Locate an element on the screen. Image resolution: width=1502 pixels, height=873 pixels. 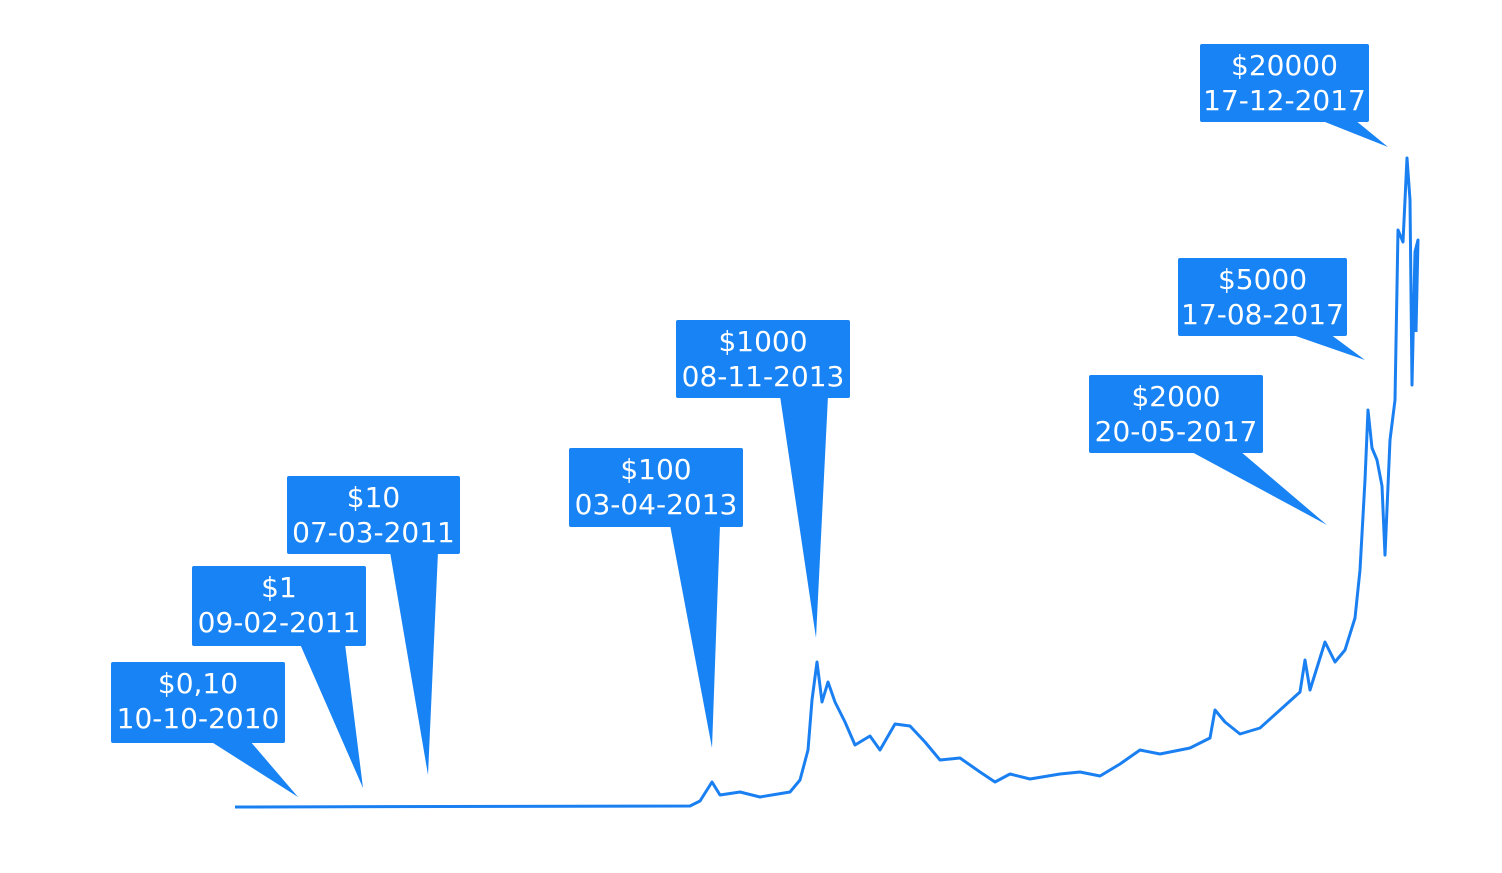
callout-value: $1000 is located at coordinates (762, 341).